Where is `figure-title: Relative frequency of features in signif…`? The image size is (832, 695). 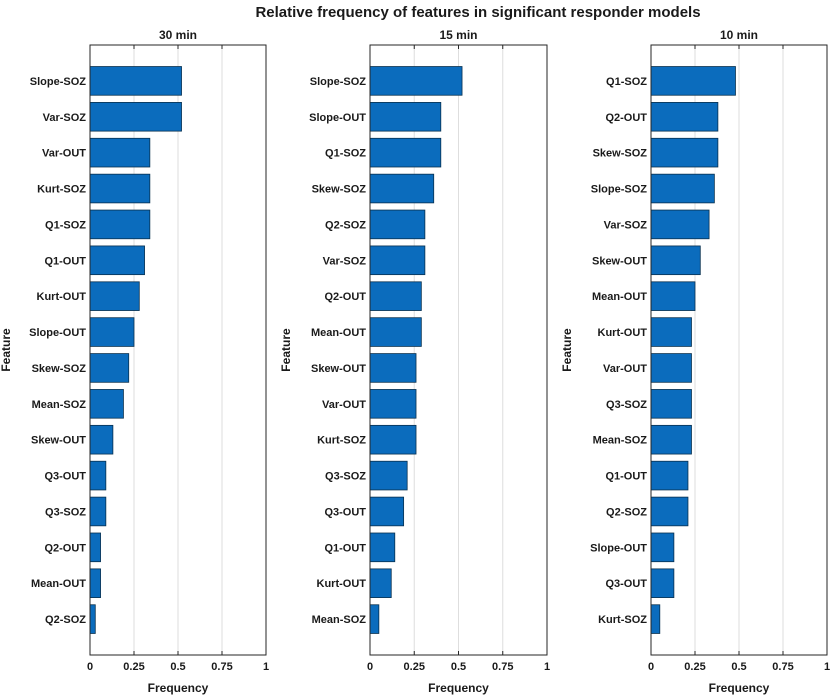 figure-title: Relative frequency of features in signif… is located at coordinates (477, 12).